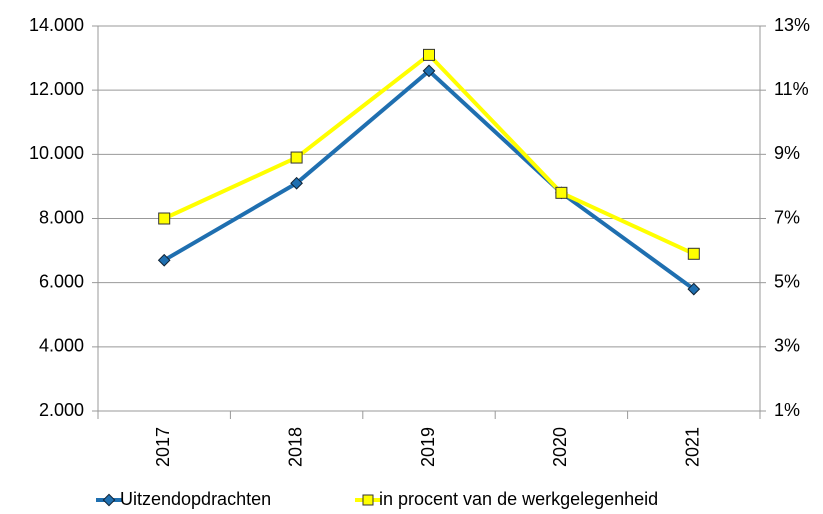  Describe the element at coordinates (787, 281) in the screenshot. I see `y2-tick-label: 5%` at that location.